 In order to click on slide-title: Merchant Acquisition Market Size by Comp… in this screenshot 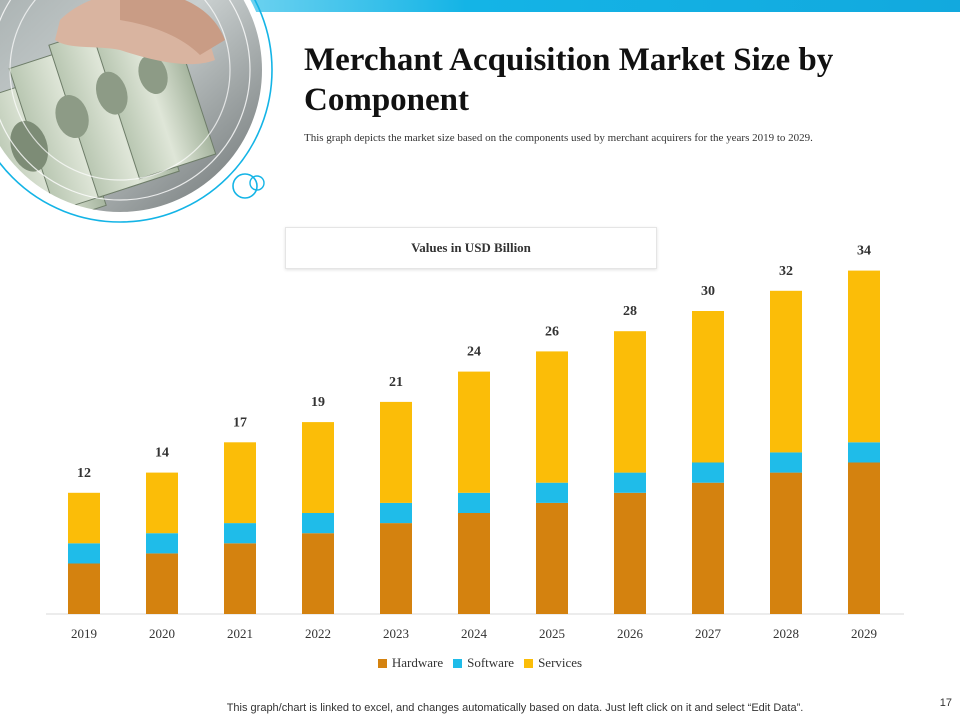, I will do `click(569, 80)`.